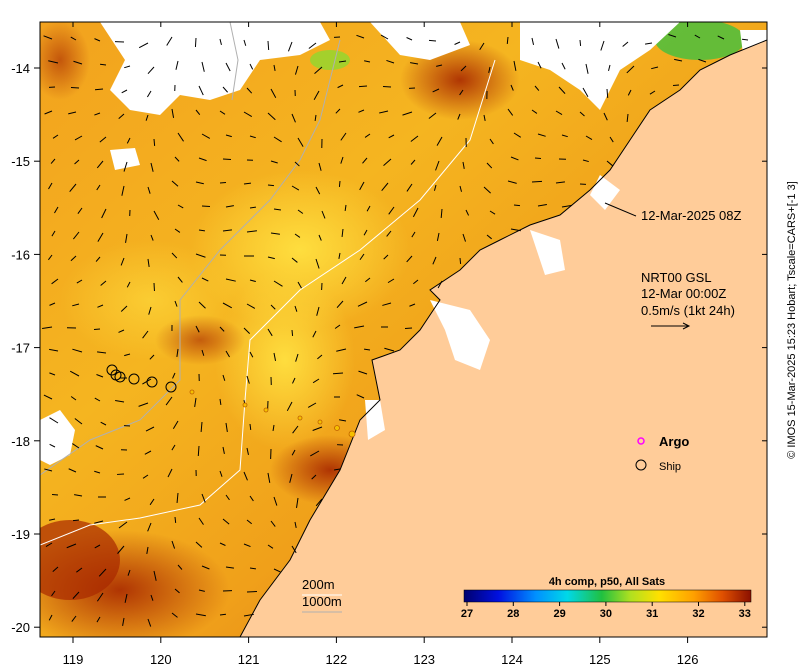 This screenshot has width=810, height=672. Describe the element at coordinates (688, 659) in the screenshot. I see `x-tick-label: 126` at that location.